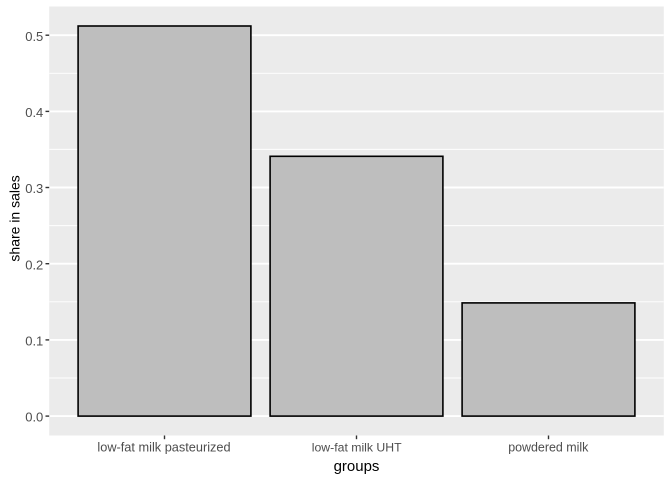  Describe the element at coordinates (34, 417) in the screenshot. I see `svg-text: 0.0` at that location.